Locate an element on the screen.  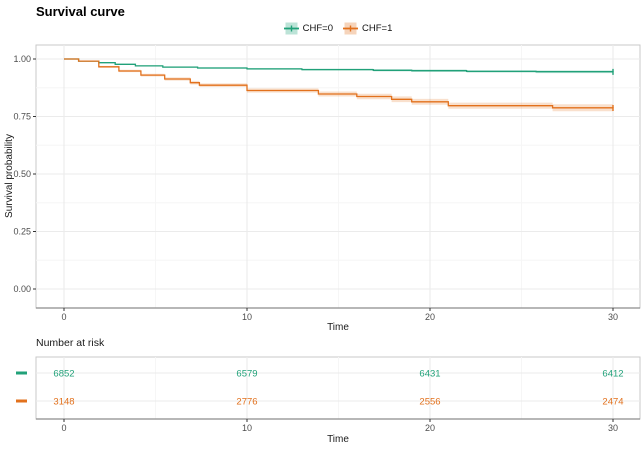
y-tick-label: 0.50 is located at coordinates (22, 174).